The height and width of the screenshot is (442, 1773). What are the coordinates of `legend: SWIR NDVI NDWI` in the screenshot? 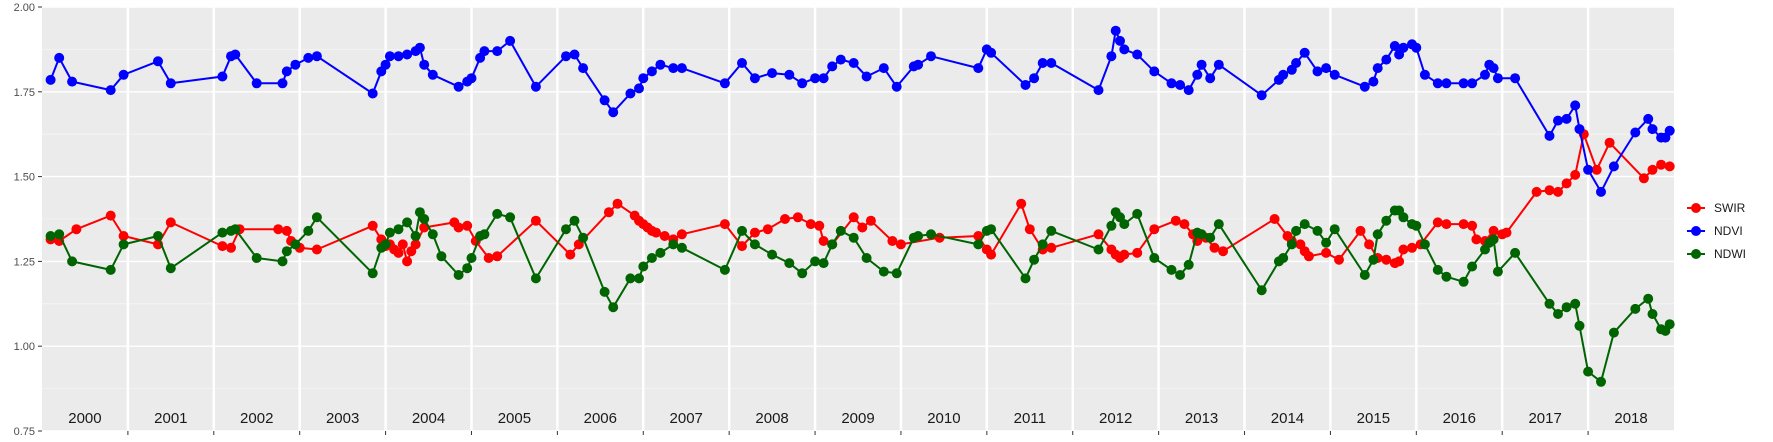 It's located at (1716, 231).